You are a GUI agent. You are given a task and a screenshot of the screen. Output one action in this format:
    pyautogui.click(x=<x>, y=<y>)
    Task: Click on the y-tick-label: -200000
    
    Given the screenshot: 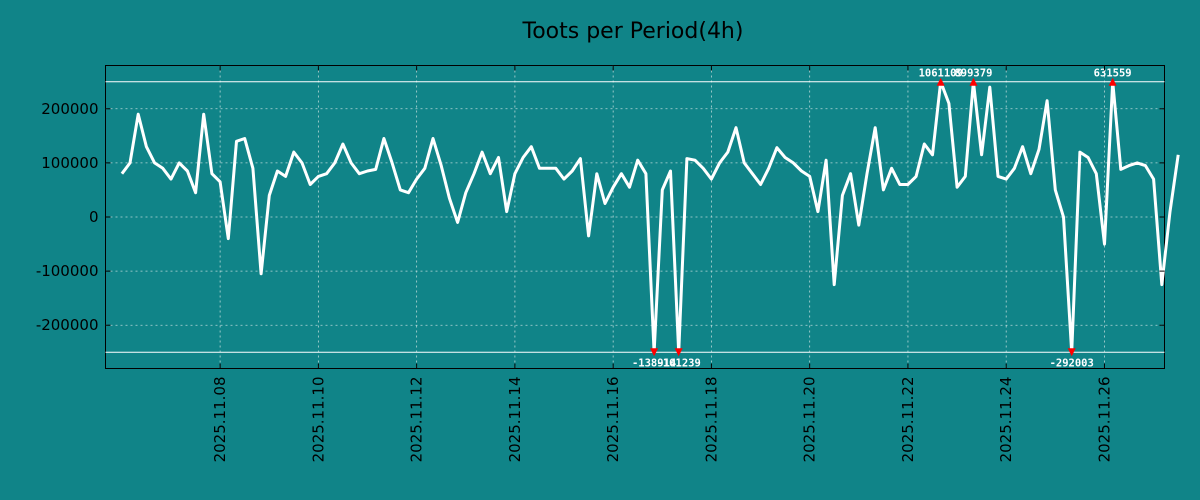 What is the action you would take?
    pyautogui.click(x=67, y=325)
    